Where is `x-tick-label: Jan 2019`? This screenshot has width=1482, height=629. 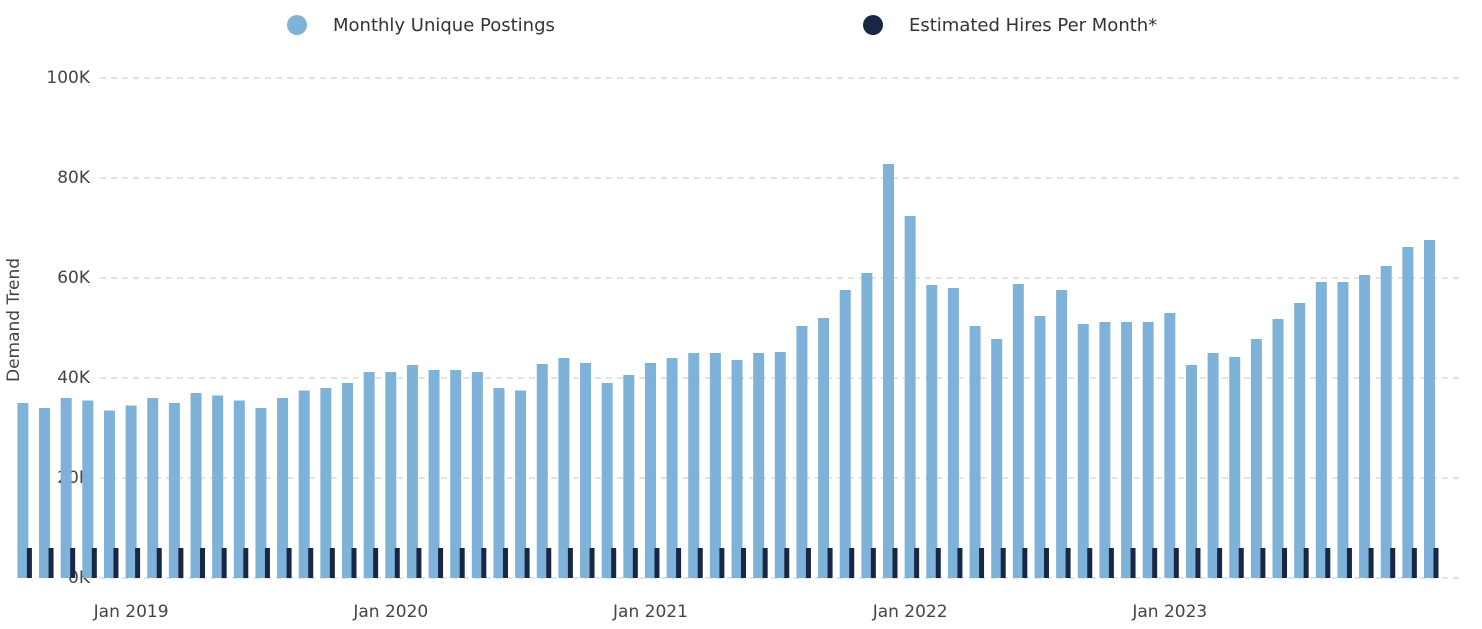 x-tick-label: Jan 2019 is located at coordinates (131, 612).